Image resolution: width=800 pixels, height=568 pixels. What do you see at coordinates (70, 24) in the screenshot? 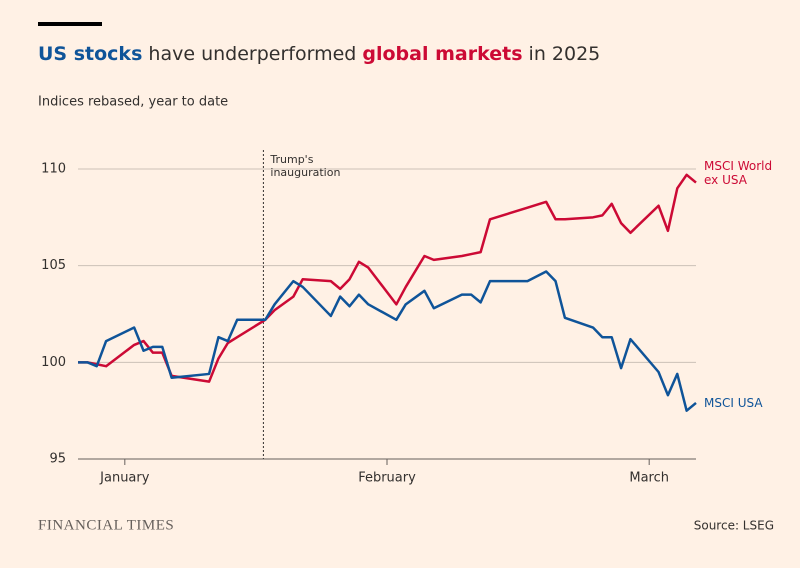
I see `brand-bar` at bounding box center [70, 24].